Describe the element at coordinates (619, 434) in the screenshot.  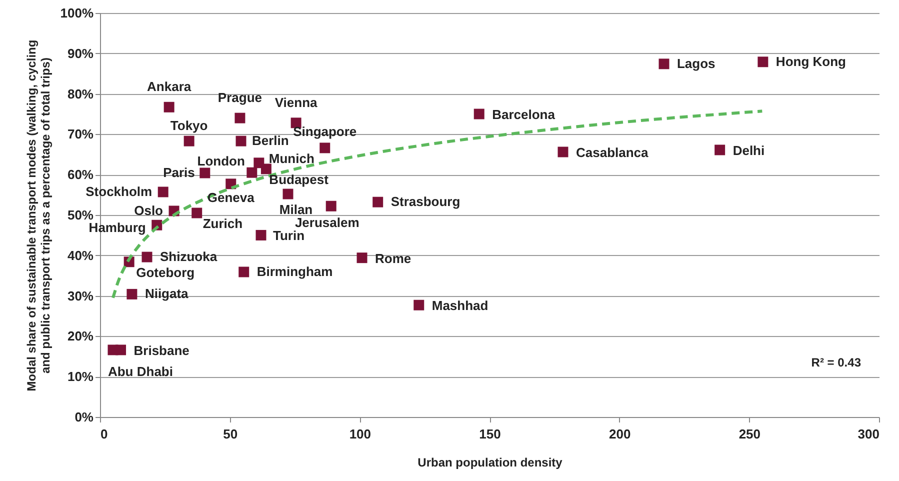
I see `x-tick-label: 200` at that location.